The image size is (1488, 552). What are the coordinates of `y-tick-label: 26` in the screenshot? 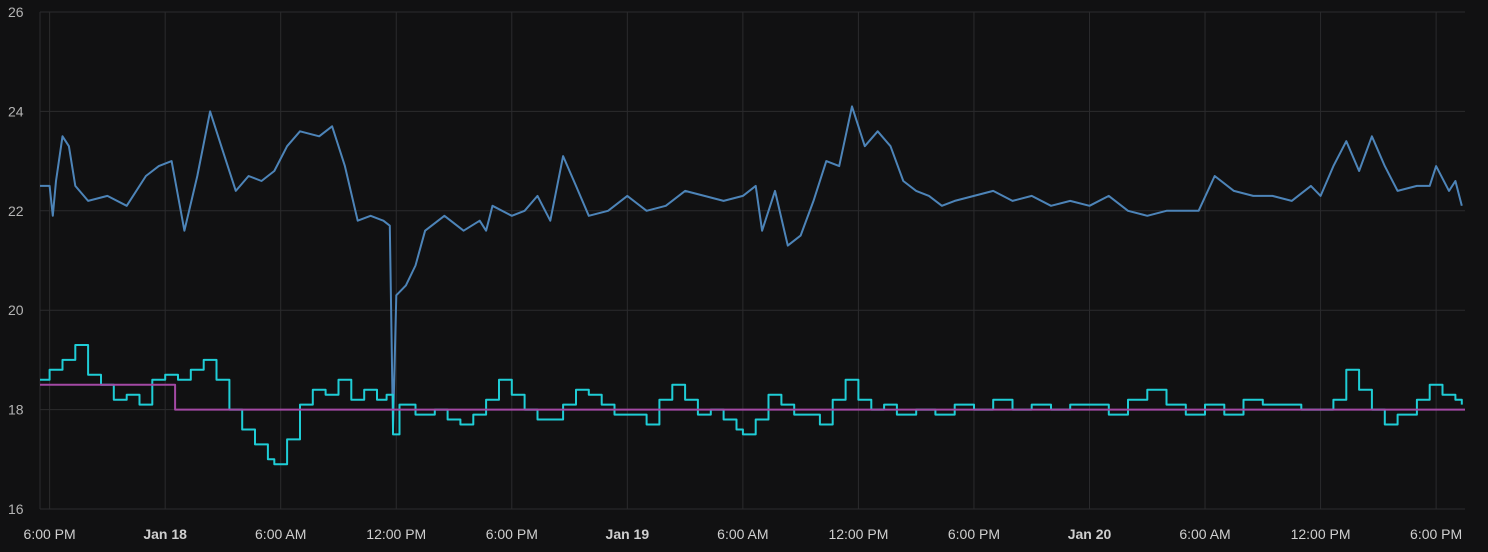 It's located at (16, 12).